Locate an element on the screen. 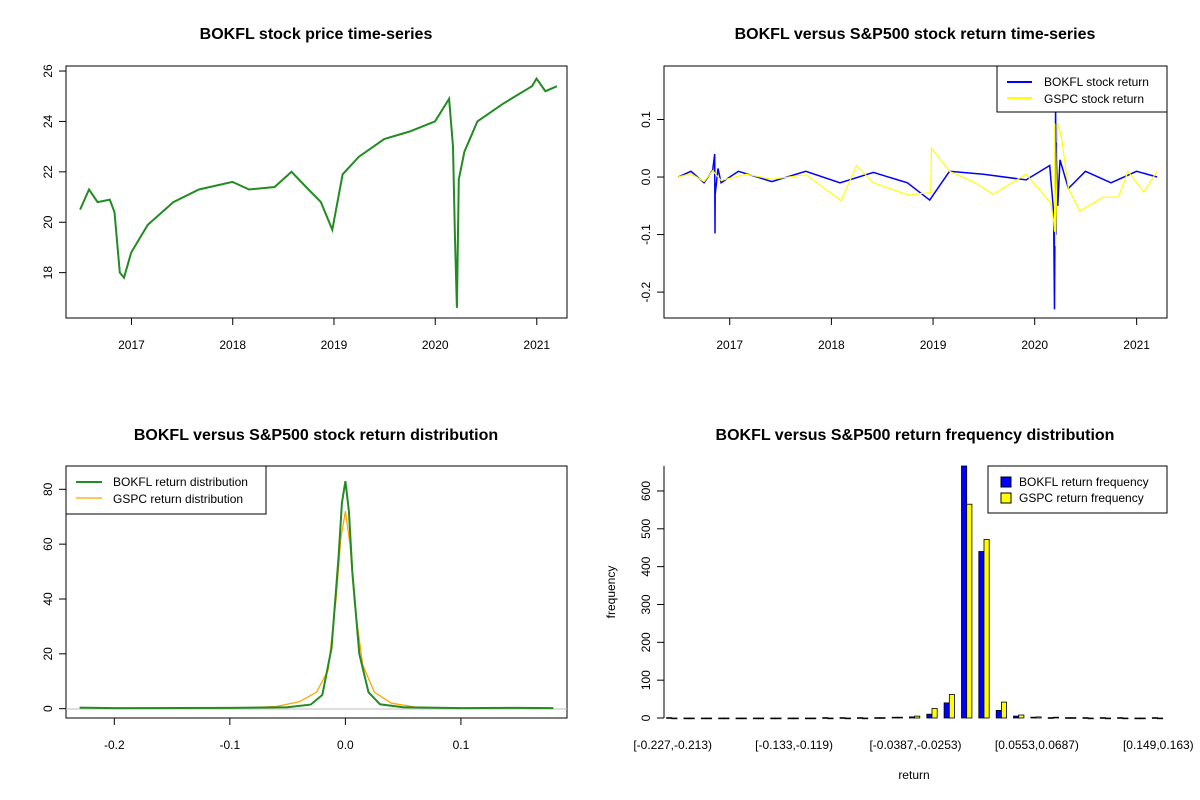 This screenshot has height=800, width=1200. x-tick-label: 2018 is located at coordinates (232, 345).